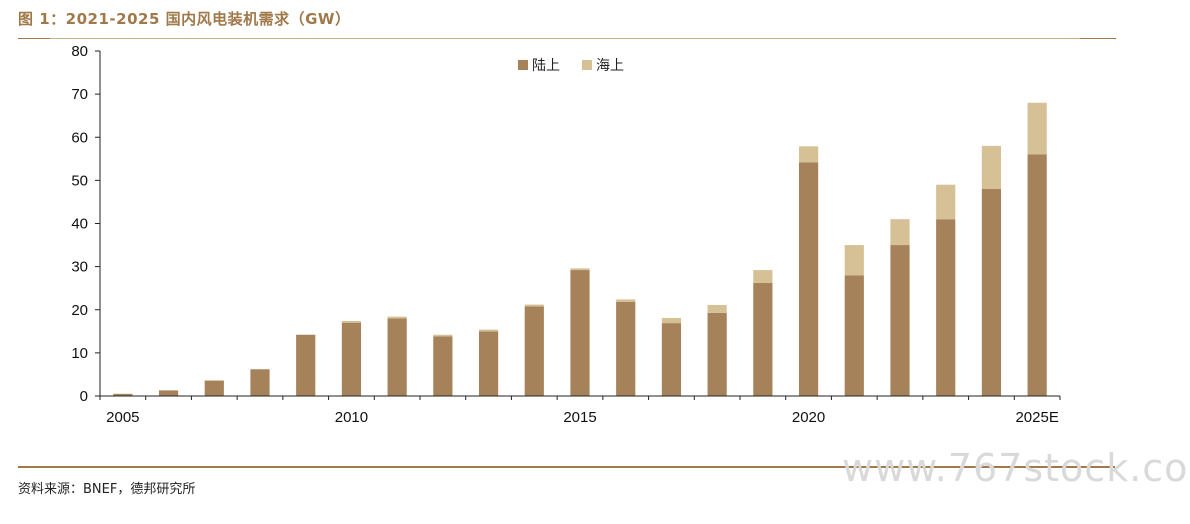 The width and height of the screenshot is (1190, 524). What do you see at coordinates (565, 38) in the screenshot?
I see `title-rule` at bounding box center [565, 38].